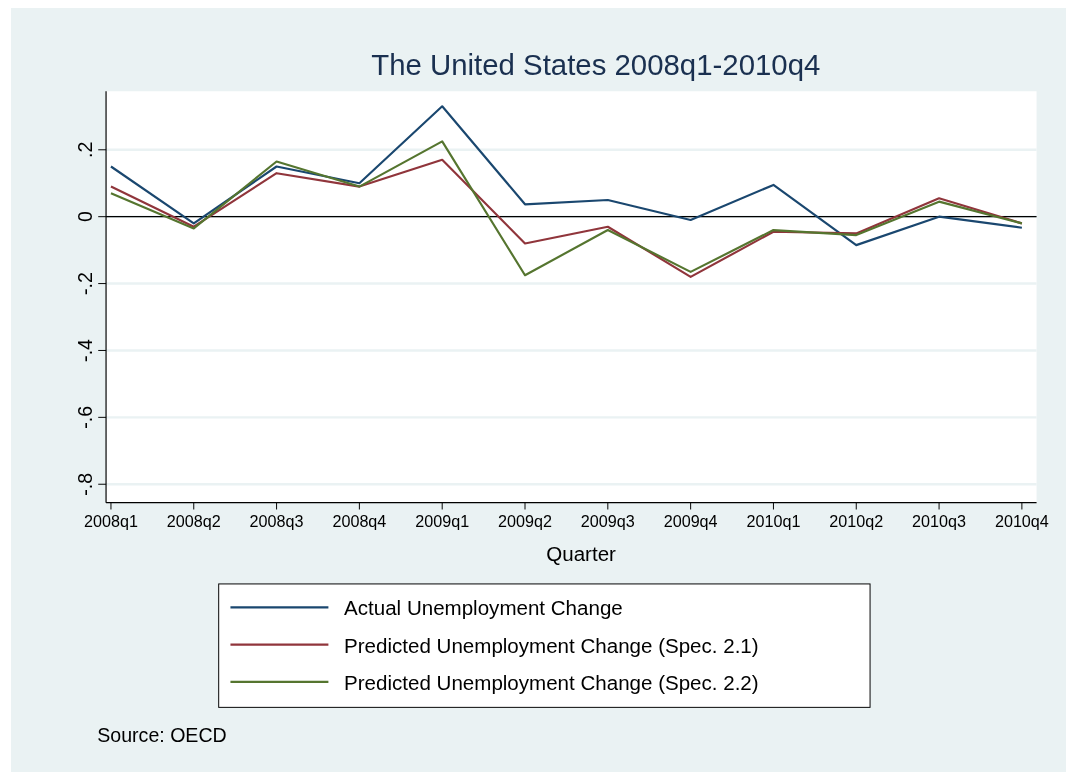 The height and width of the screenshot is (780, 1077). I want to click on x-tick-label: 2010q2, so click(856, 521).